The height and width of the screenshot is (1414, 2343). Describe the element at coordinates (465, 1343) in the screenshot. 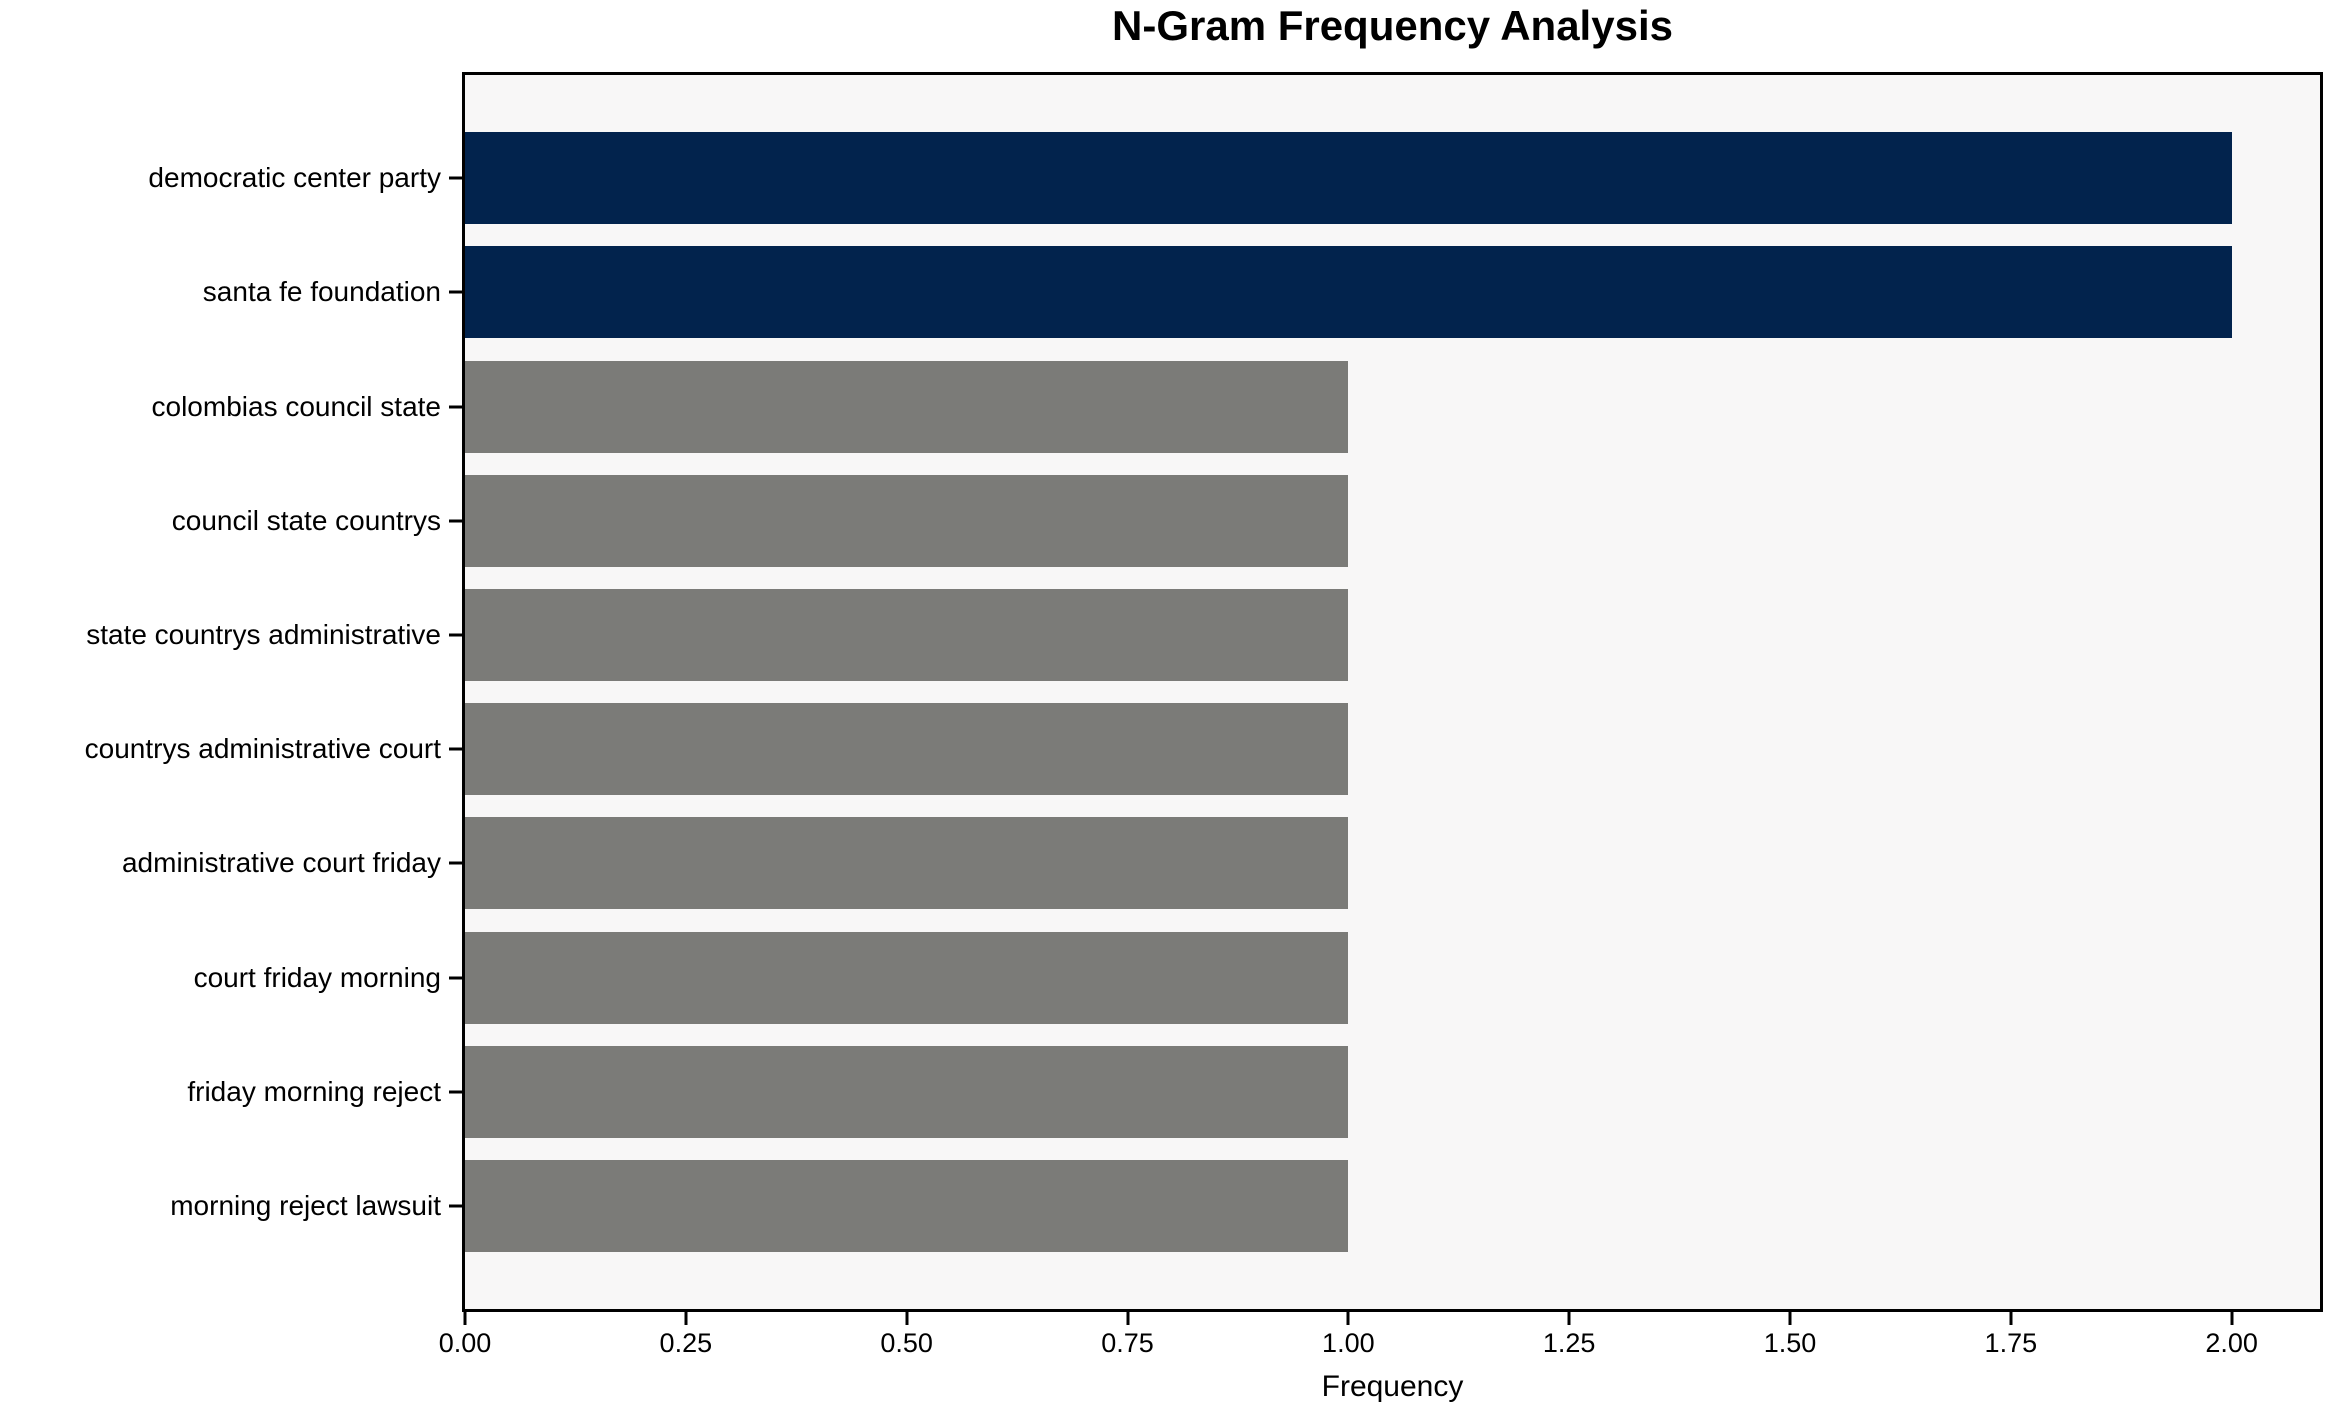

I see `x-tick-label: 0.00` at that location.